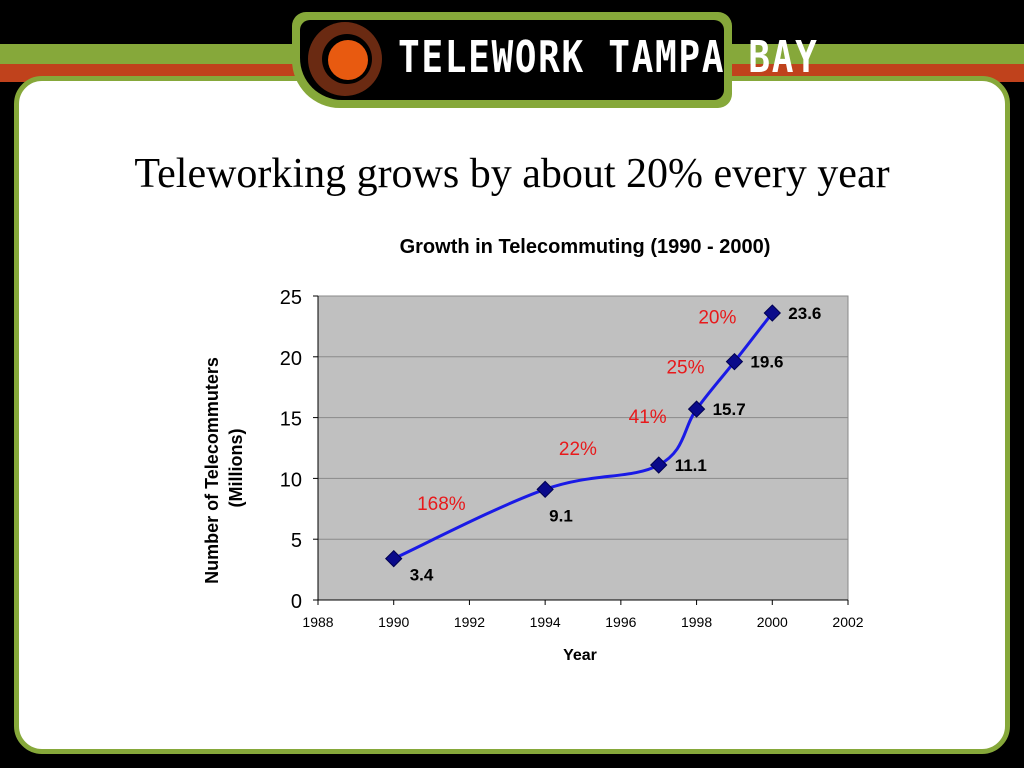 The image size is (1024, 768). What do you see at coordinates (224, 468) in the screenshot?
I see `y-axis-label: Number of Telecommuters (Millions)` at bounding box center [224, 468].